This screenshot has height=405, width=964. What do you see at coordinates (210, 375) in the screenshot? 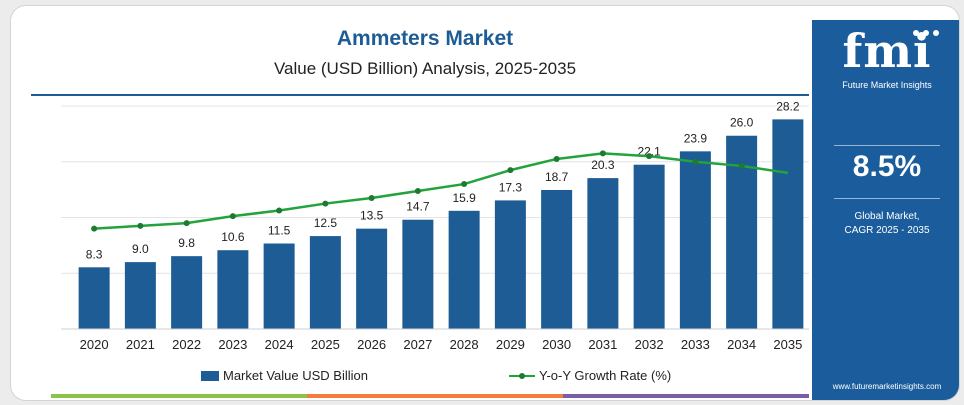
I see `legend-bar-swatch` at bounding box center [210, 375].